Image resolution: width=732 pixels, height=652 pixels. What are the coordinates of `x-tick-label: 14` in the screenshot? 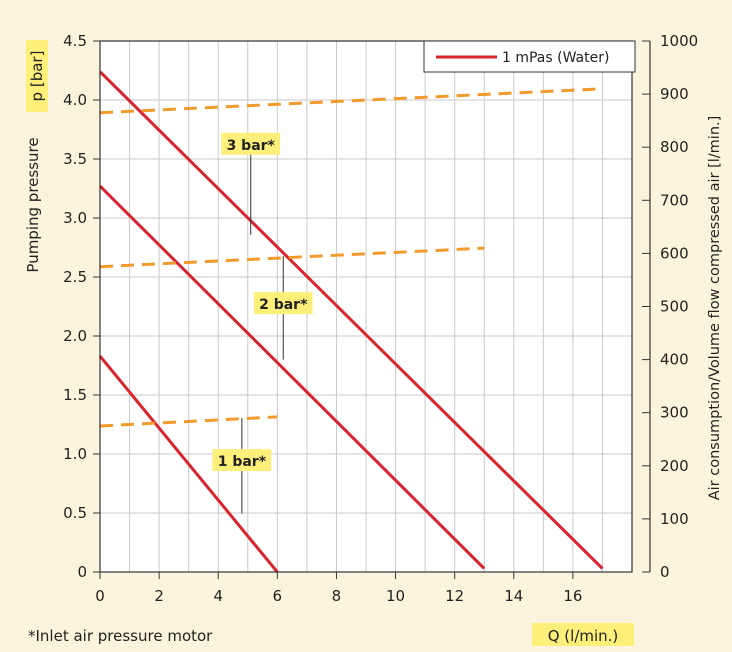 It's located at (513, 596).